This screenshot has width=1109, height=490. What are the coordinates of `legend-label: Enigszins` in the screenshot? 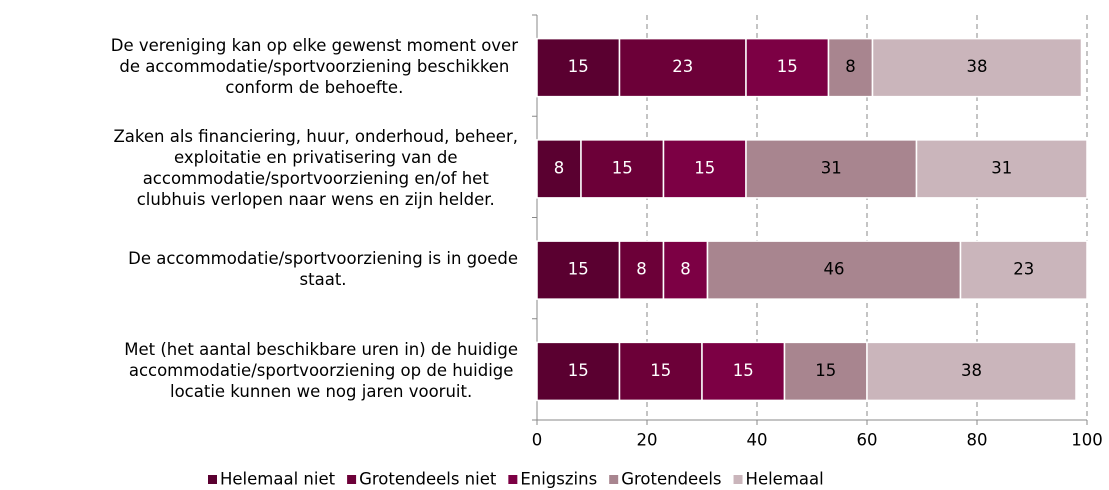 It's located at (558, 479).